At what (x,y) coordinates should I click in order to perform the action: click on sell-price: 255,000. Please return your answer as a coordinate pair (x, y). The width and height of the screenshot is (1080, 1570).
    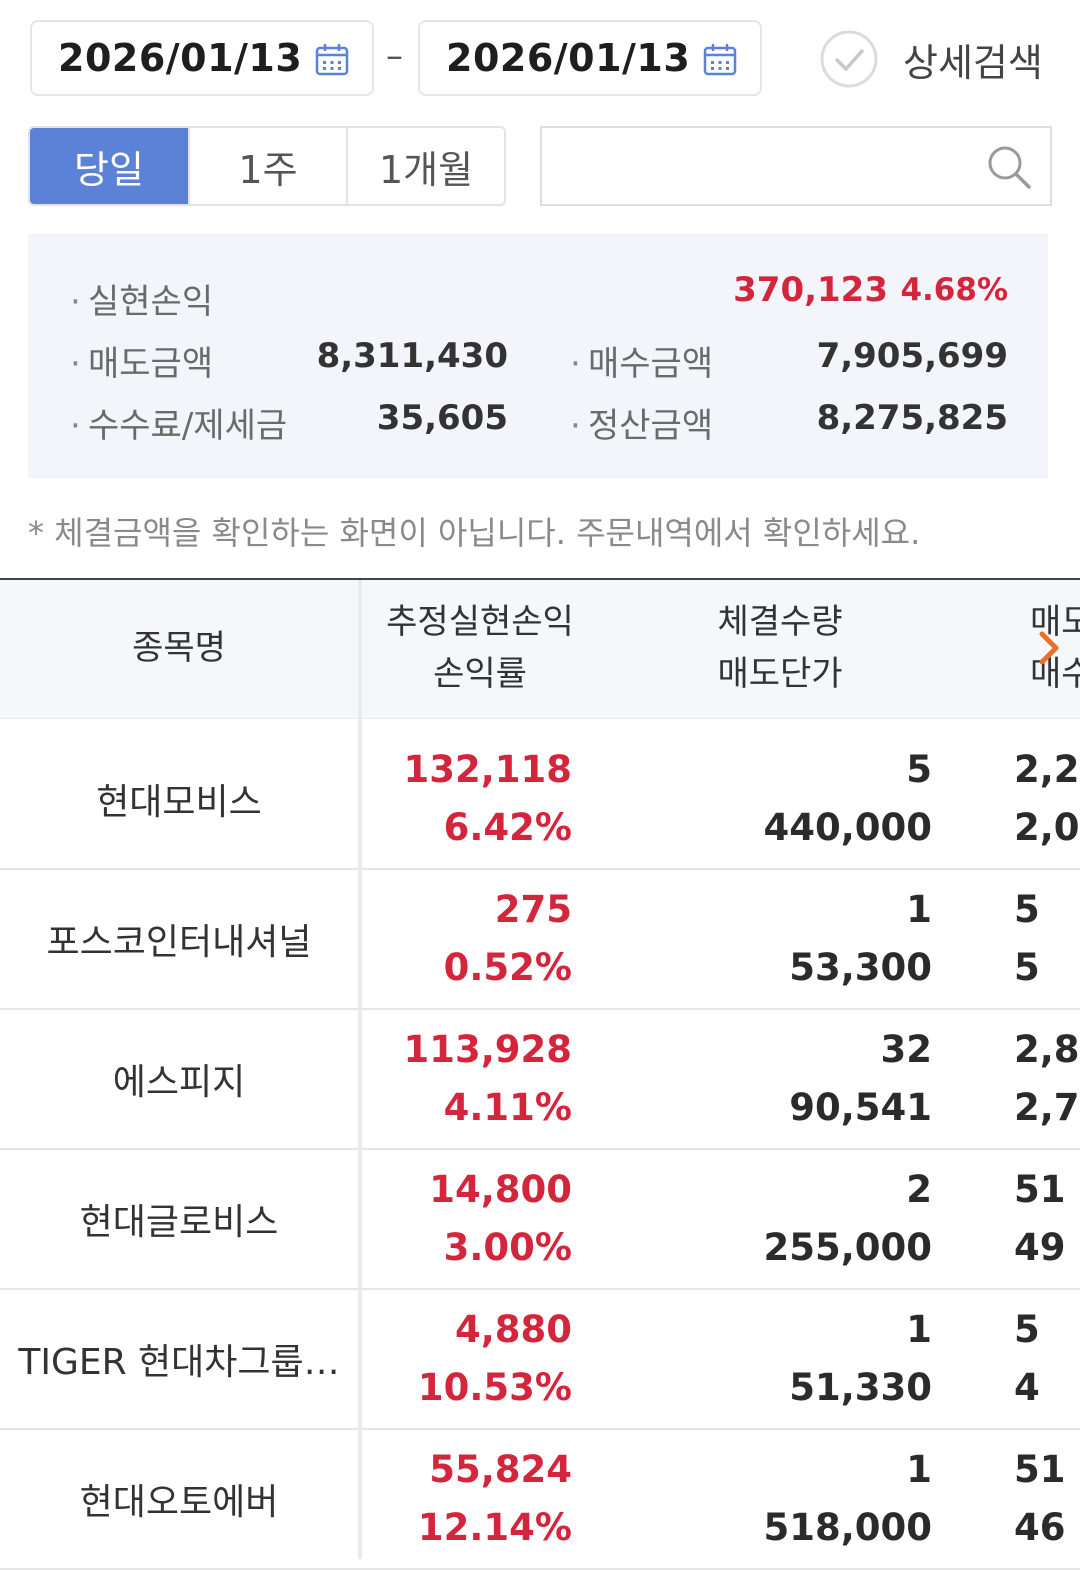
    Looking at the image, I should click on (847, 1247).